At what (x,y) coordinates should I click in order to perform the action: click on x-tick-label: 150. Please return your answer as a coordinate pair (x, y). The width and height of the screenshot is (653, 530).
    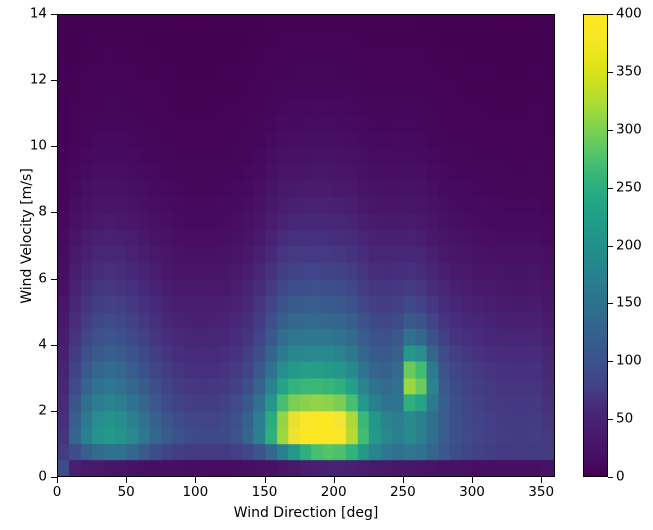
    Looking at the image, I should click on (264, 492).